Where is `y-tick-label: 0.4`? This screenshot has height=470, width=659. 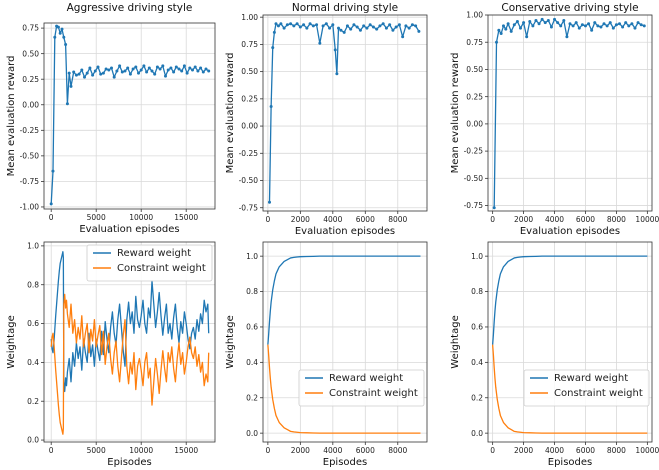
y-tick-label: 0.4 is located at coordinates (477, 362).